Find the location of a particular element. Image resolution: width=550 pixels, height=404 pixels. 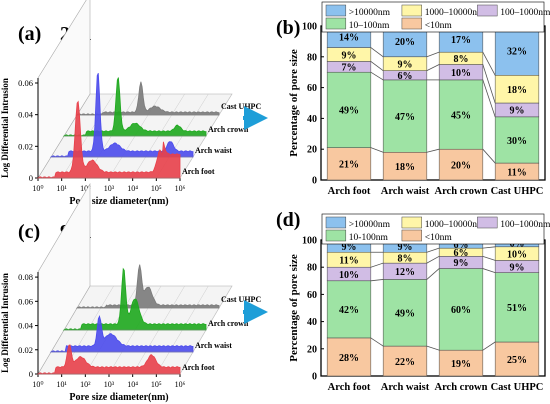

data-label: 22% is located at coordinates (405, 362).